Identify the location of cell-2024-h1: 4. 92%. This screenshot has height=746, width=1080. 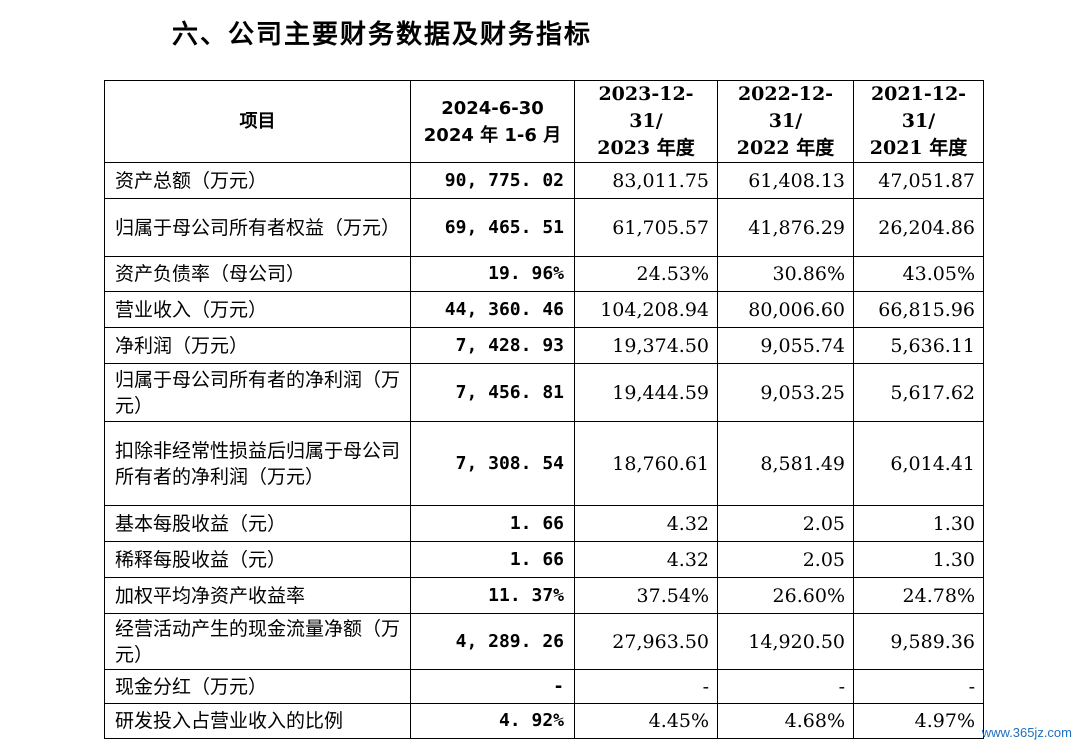
(492, 721).